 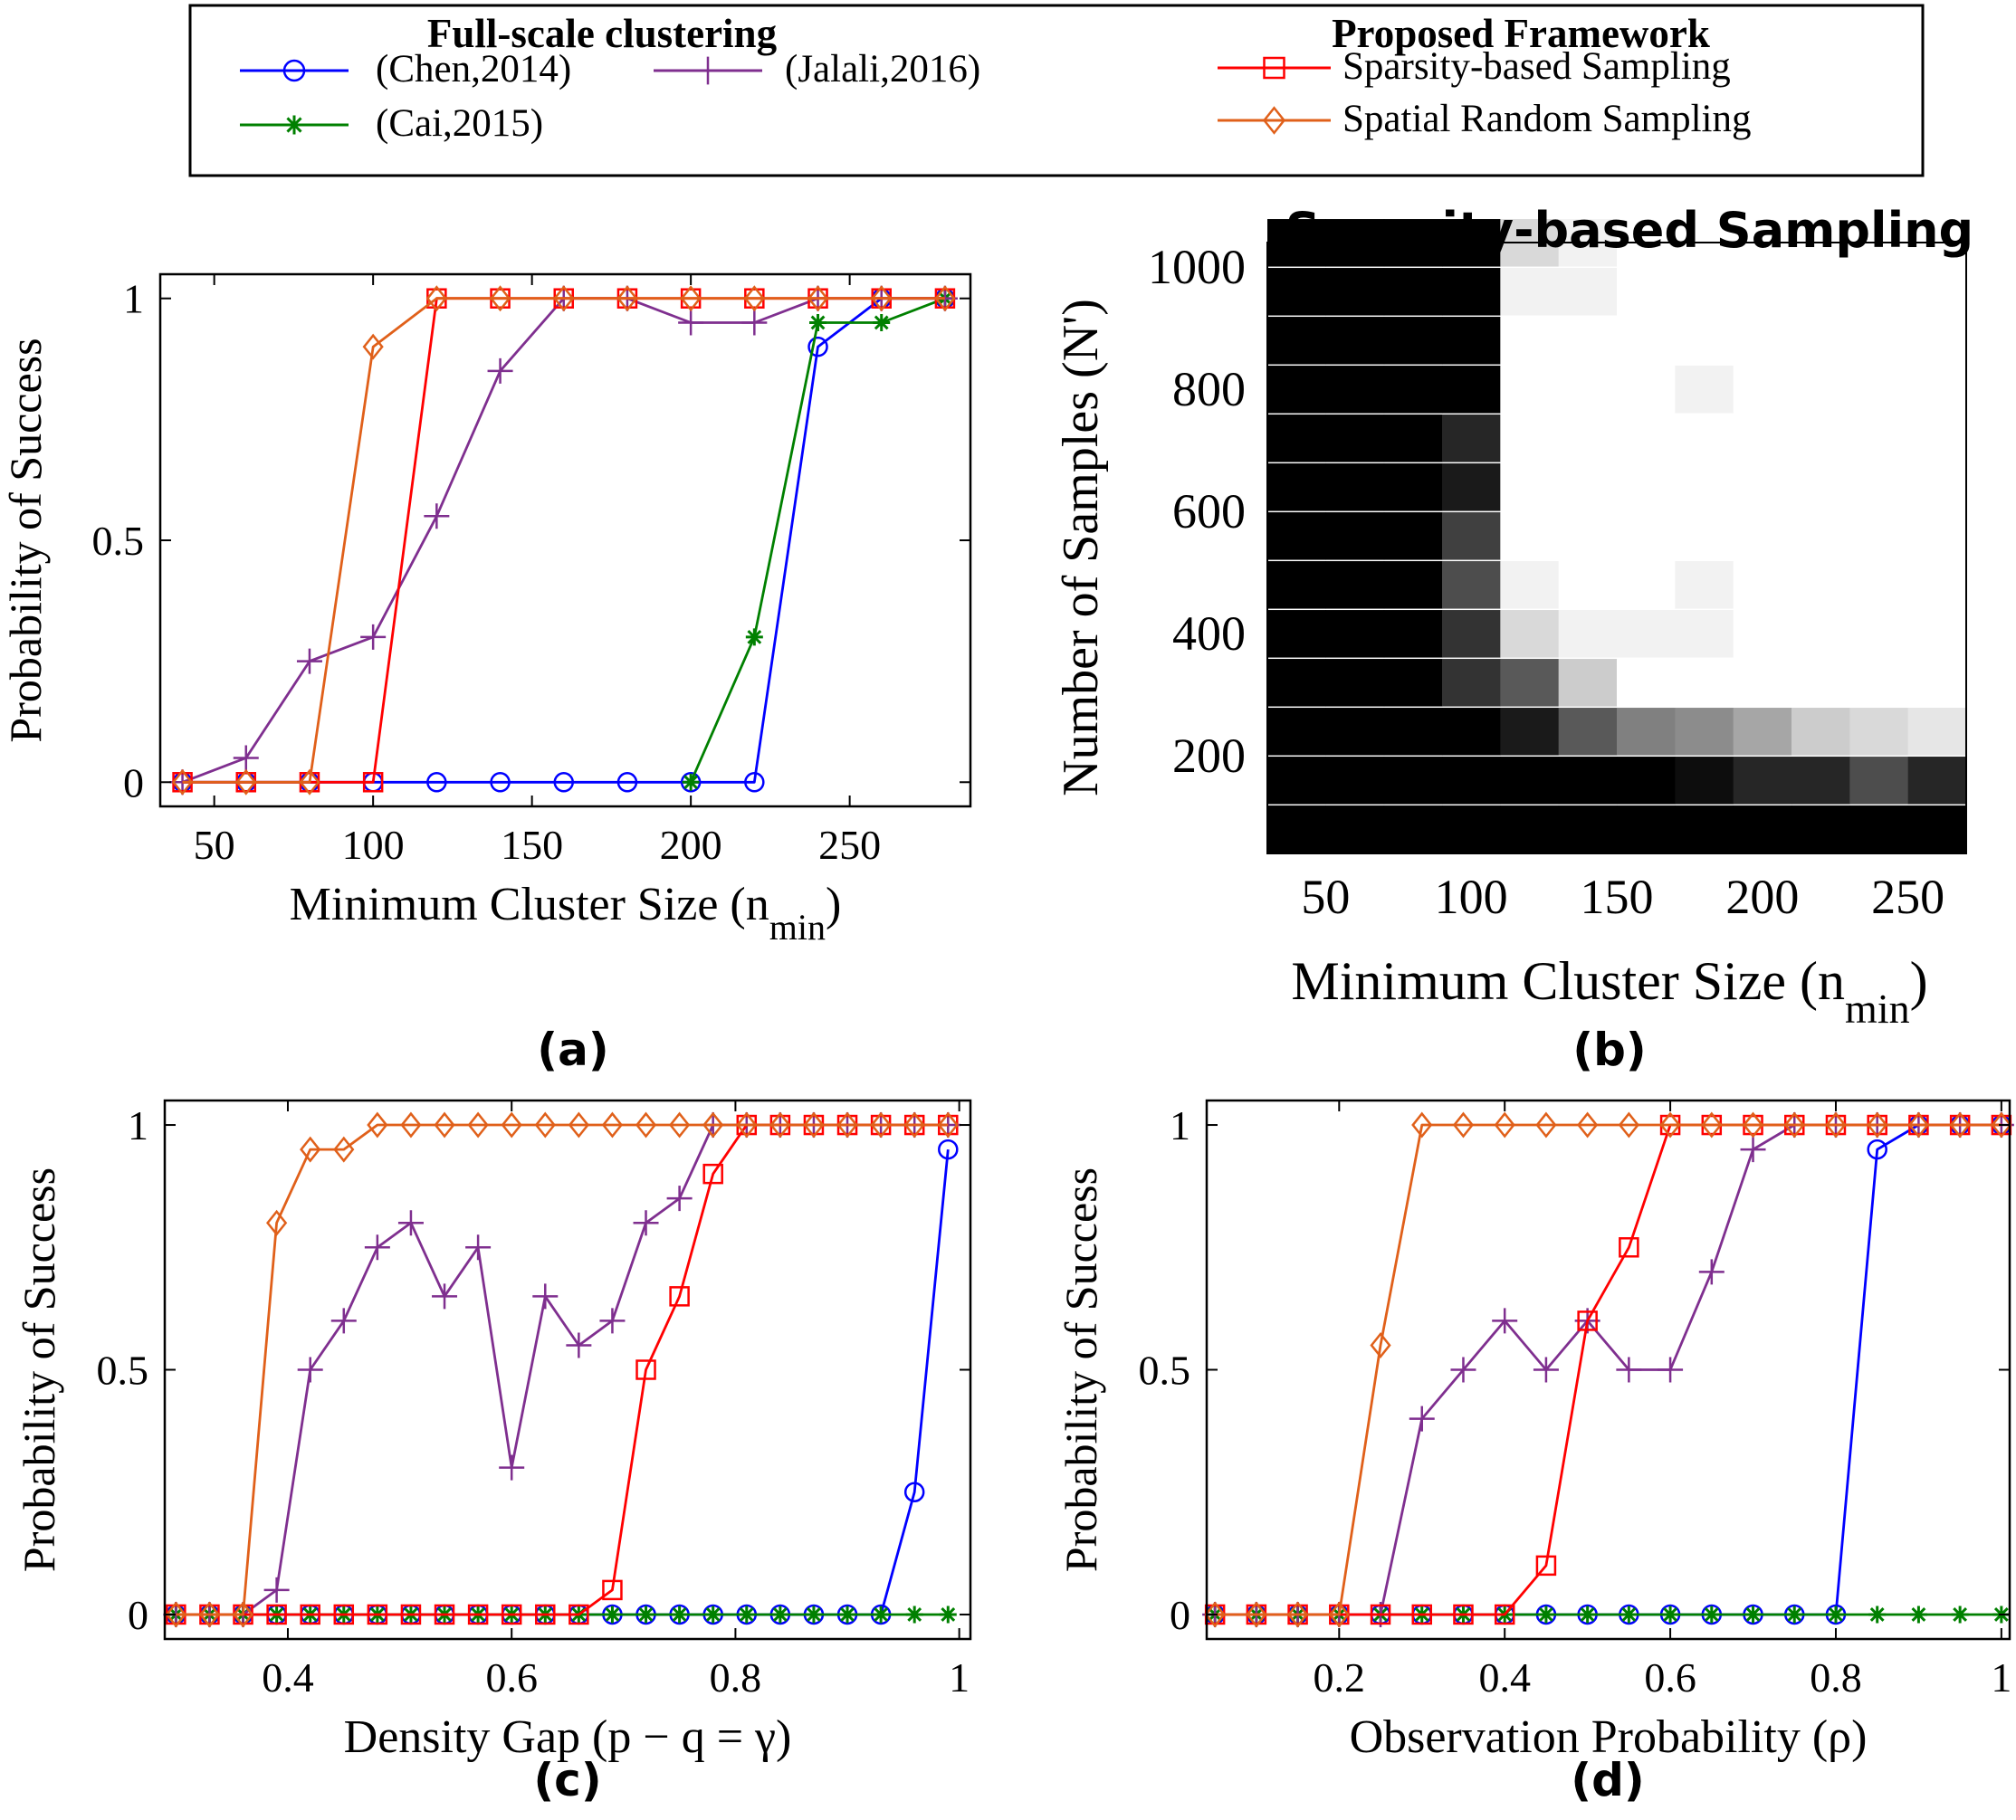 I want to click on heatmap-cell-r4-c5, so click(x=1588, y=634).